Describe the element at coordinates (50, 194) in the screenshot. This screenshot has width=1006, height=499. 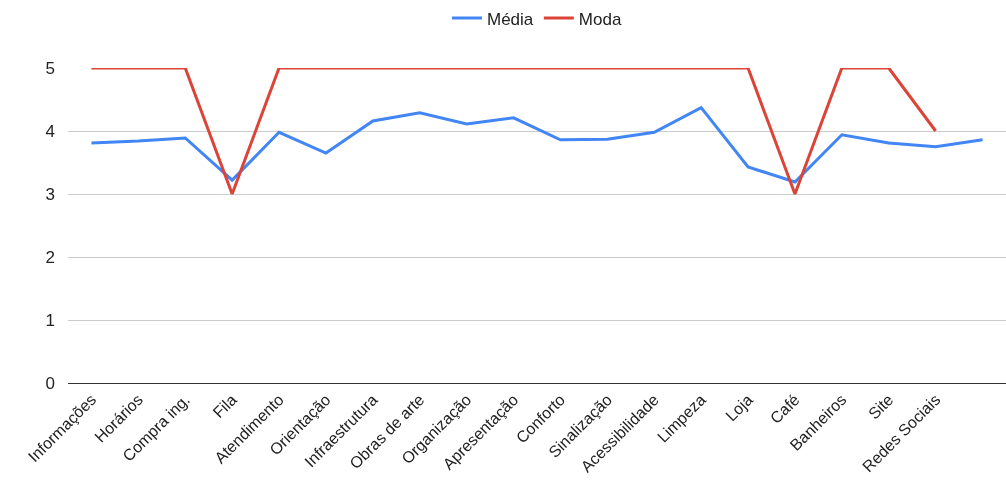
I see `y-tick-label: 3` at that location.